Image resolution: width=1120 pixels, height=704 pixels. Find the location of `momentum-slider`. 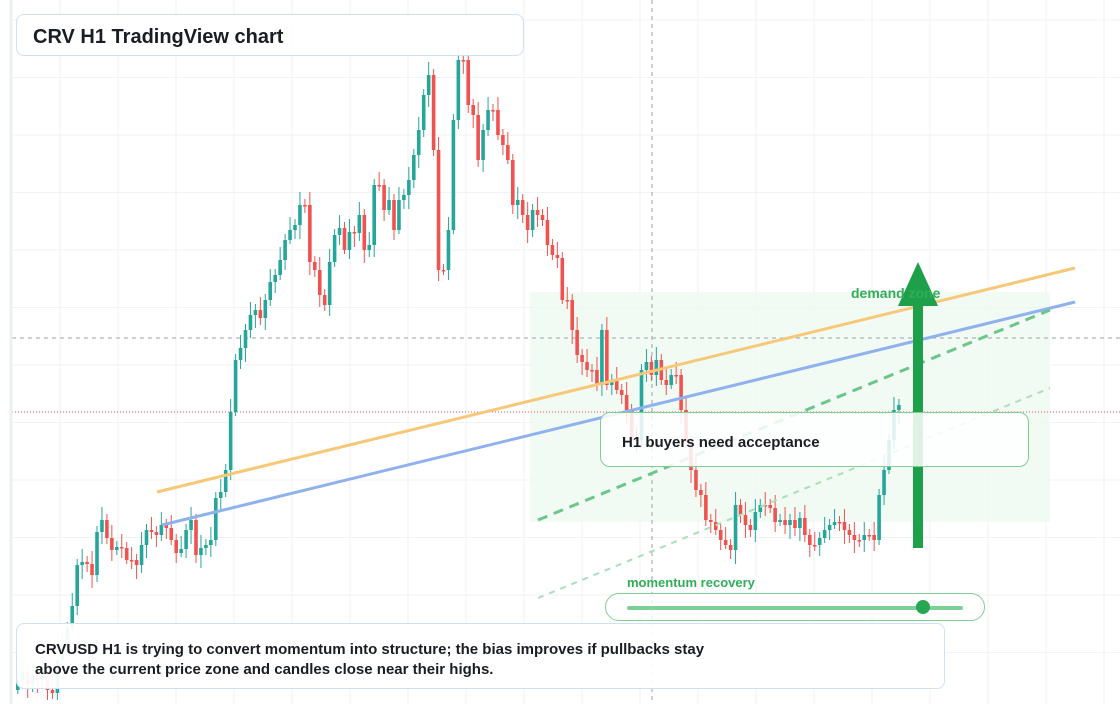

momentum-slider is located at coordinates (795, 607).